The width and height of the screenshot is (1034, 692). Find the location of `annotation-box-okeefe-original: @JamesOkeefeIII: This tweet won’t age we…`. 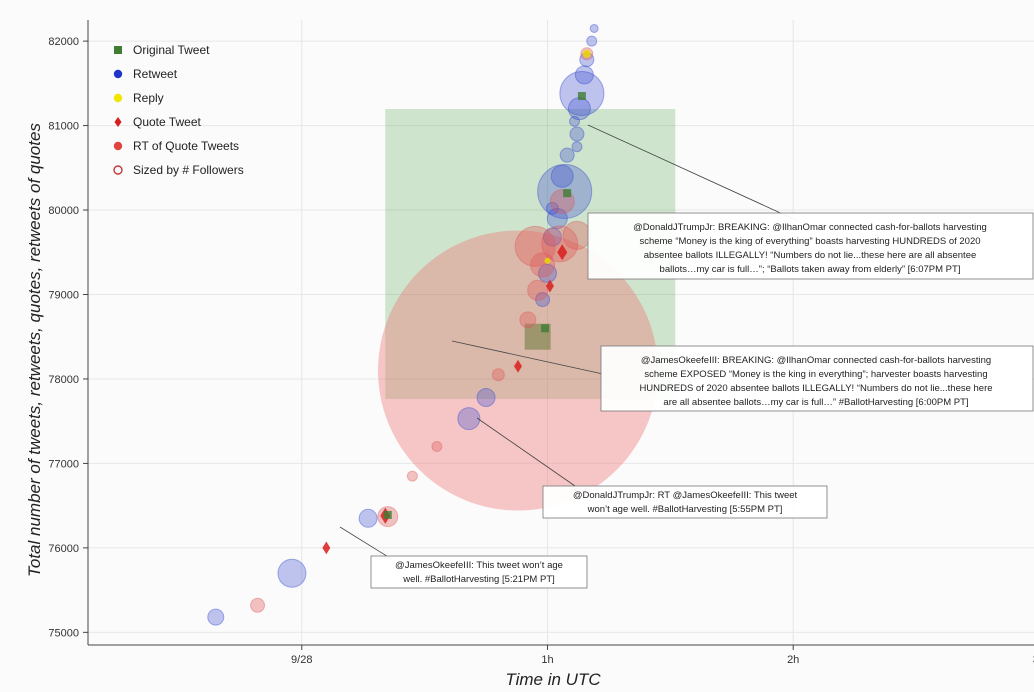

annotation-box-okeefe-original: @JamesOkeefeIII: This tweet won’t age we… is located at coordinates (479, 572).